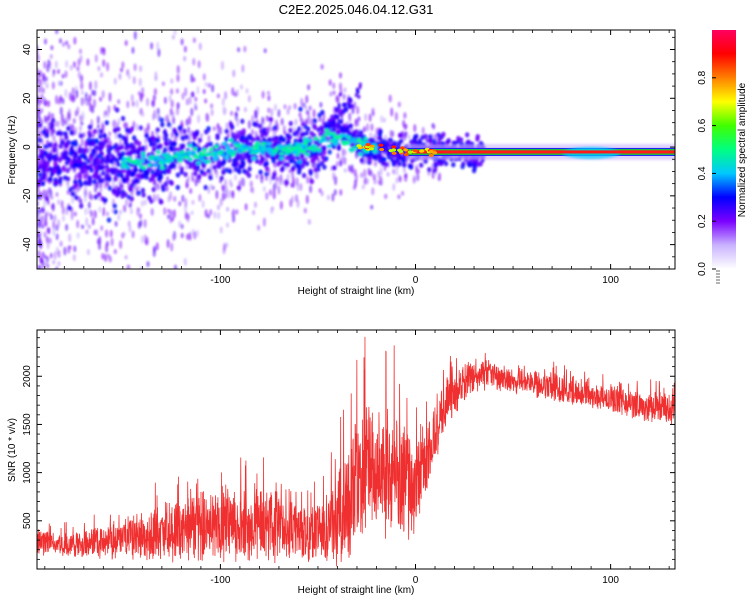 The width and height of the screenshot is (750, 600). Describe the element at coordinates (610, 580) in the screenshot. I see `x-tick-label: 100` at that location.